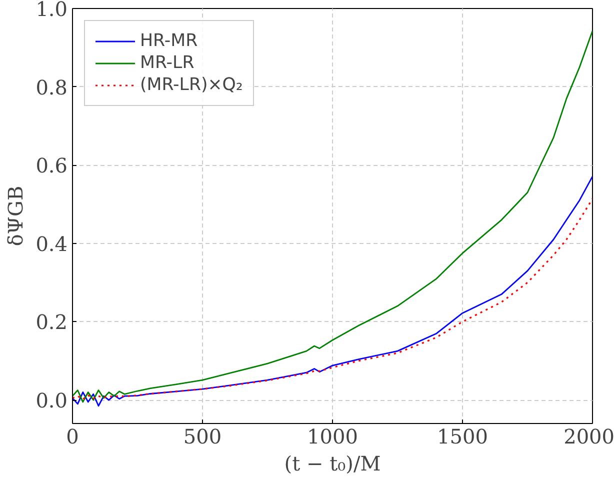  I want to click on legend-label: HR-MR, so click(169, 41).